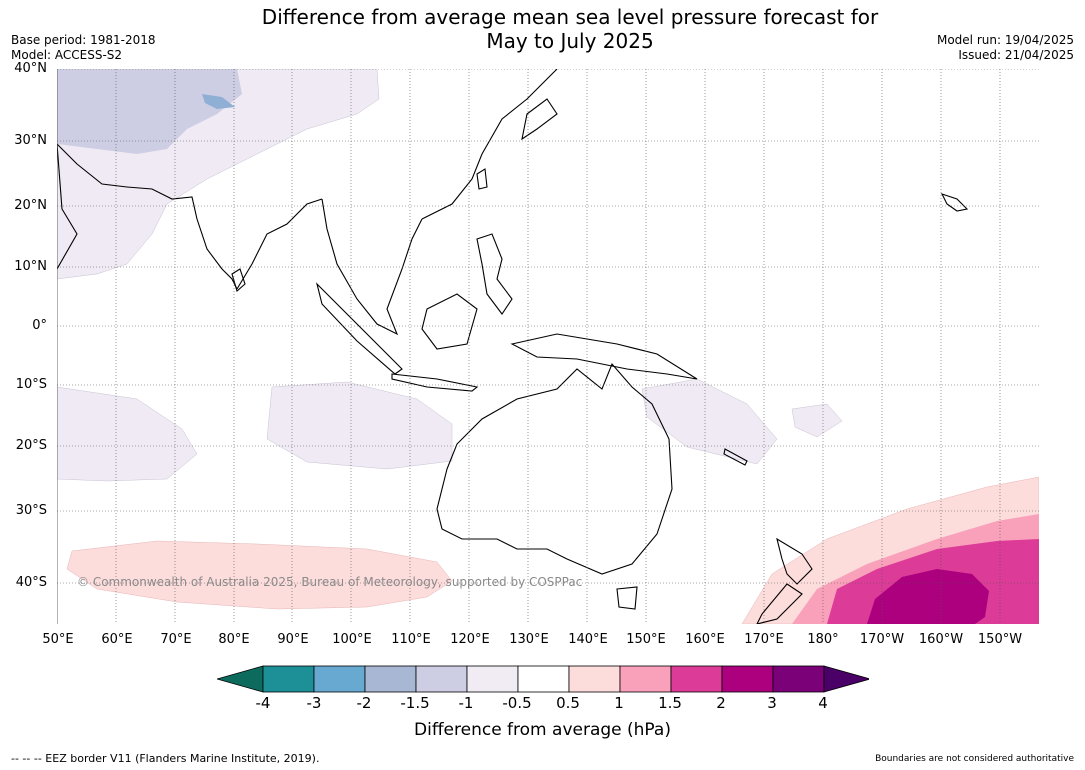  Describe the element at coordinates (435, 382) in the screenshot. I see `coast-java` at that location.